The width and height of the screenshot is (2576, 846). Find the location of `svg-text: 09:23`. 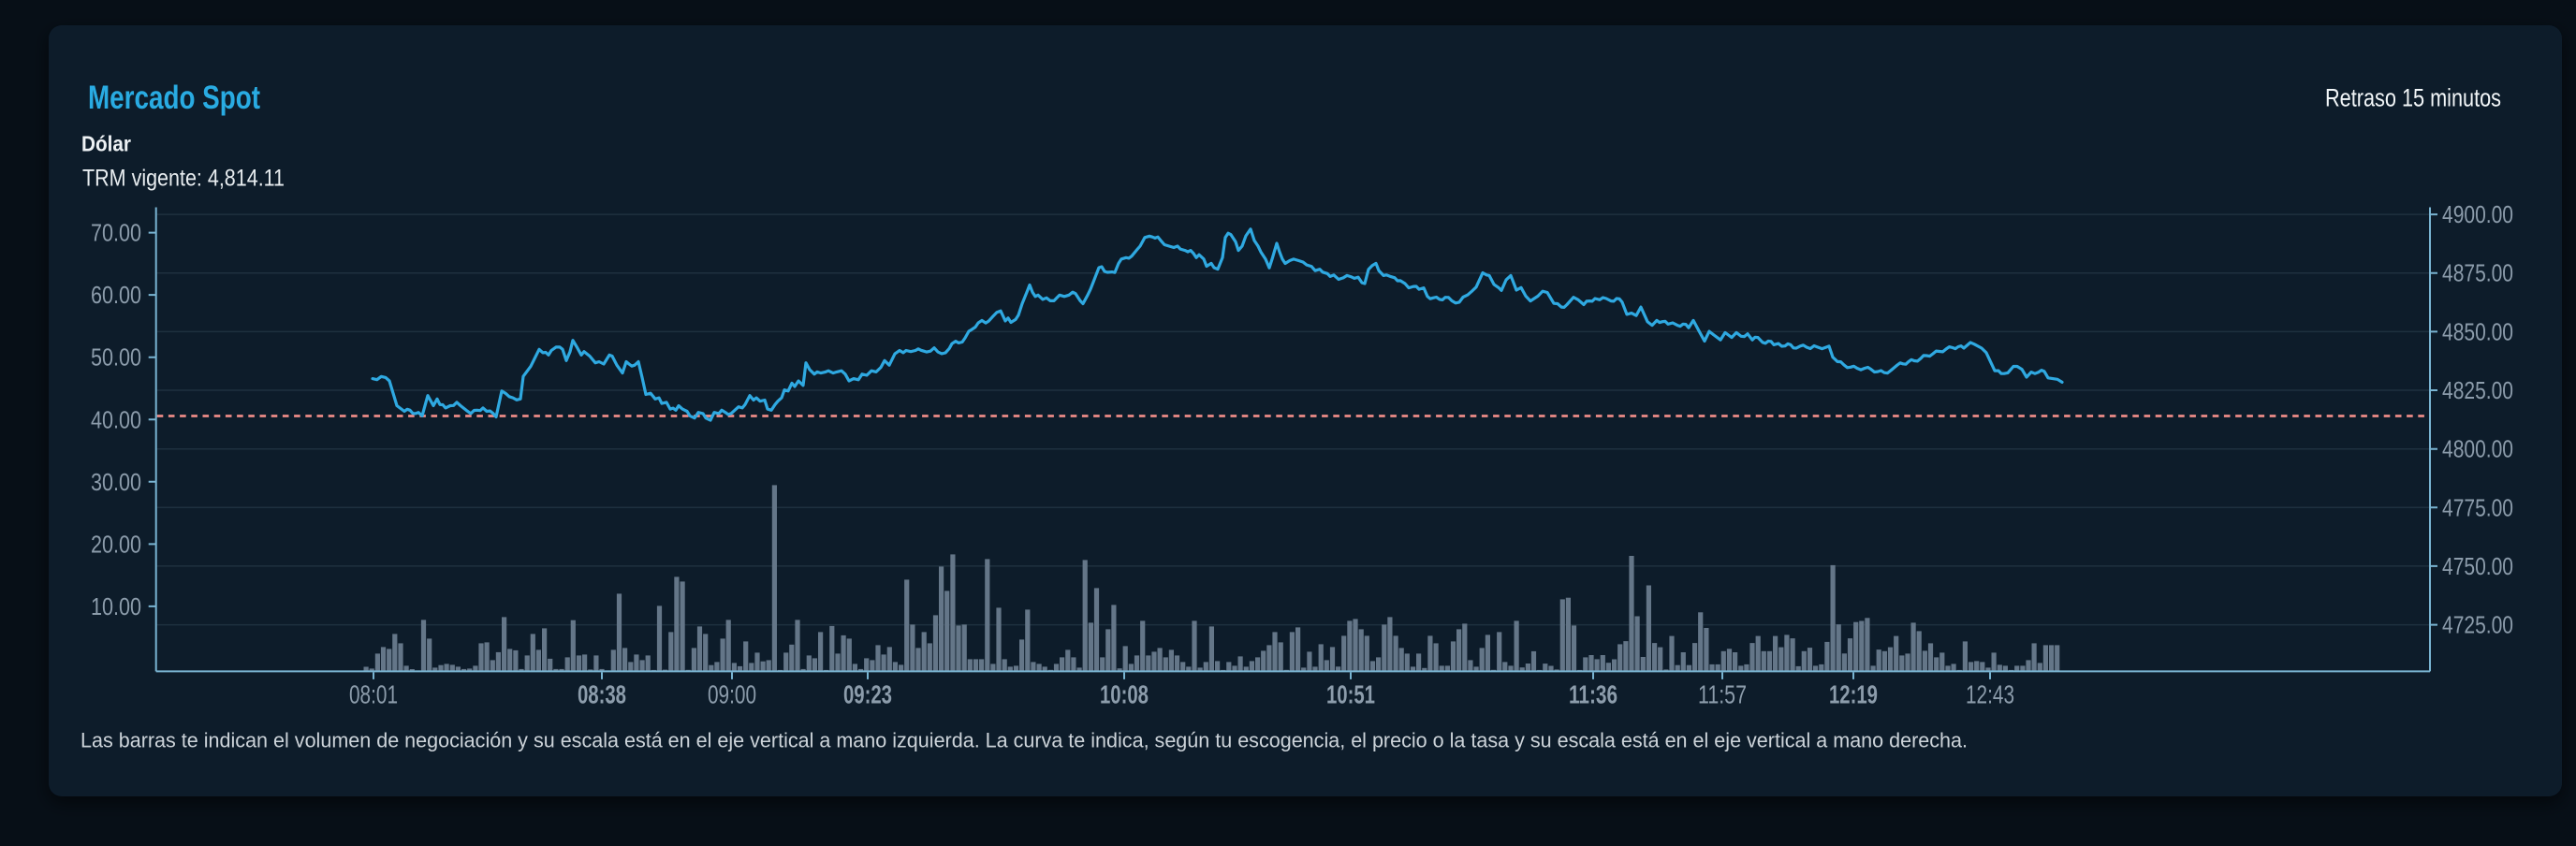

svg-text: 09:23 is located at coordinates (867, 694).